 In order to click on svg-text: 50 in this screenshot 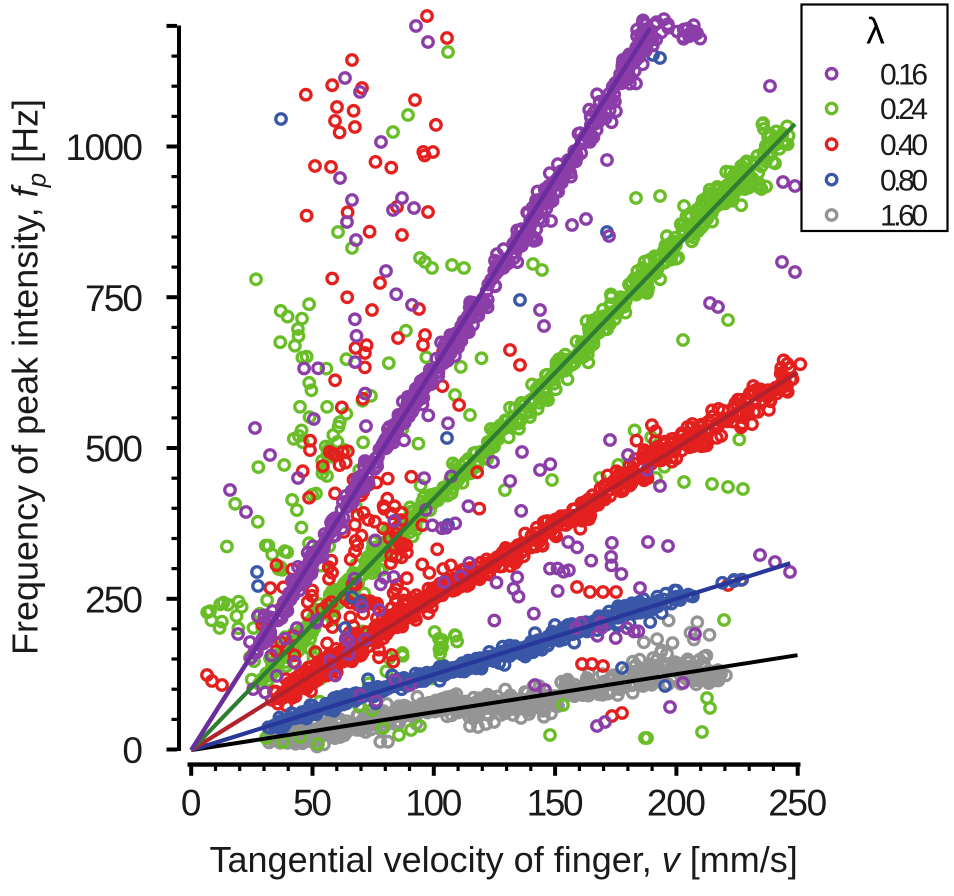, I will do `click(312, 803)`.